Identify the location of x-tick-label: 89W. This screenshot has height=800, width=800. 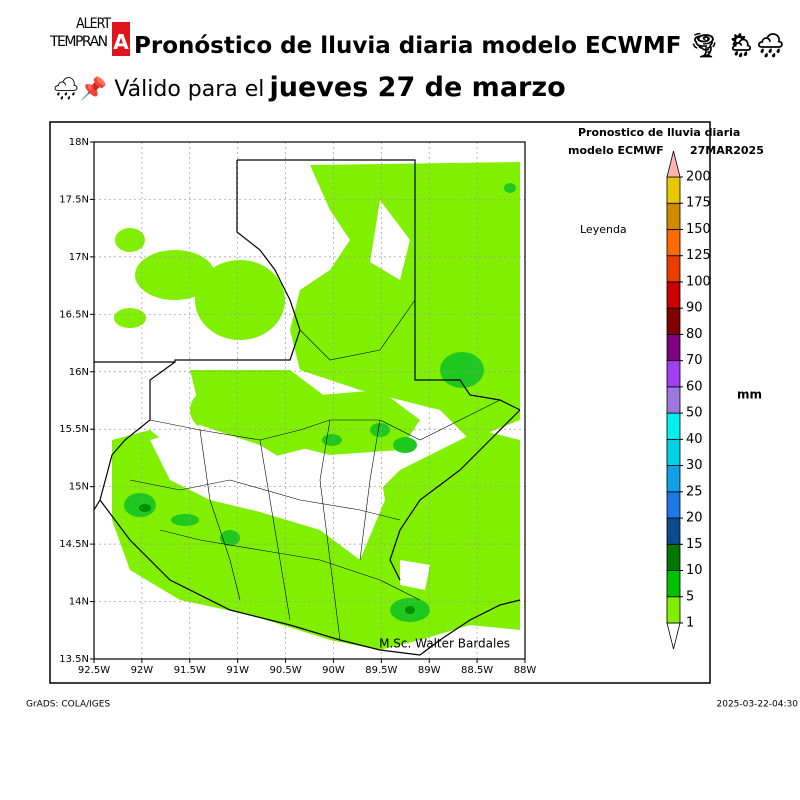
(429, 670).